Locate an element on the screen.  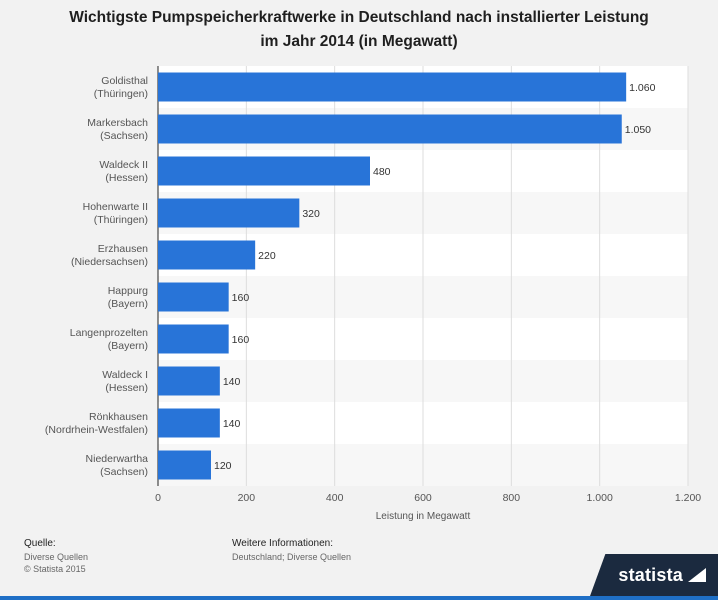
statista-logo: statista is located at coordinates (654, 575).